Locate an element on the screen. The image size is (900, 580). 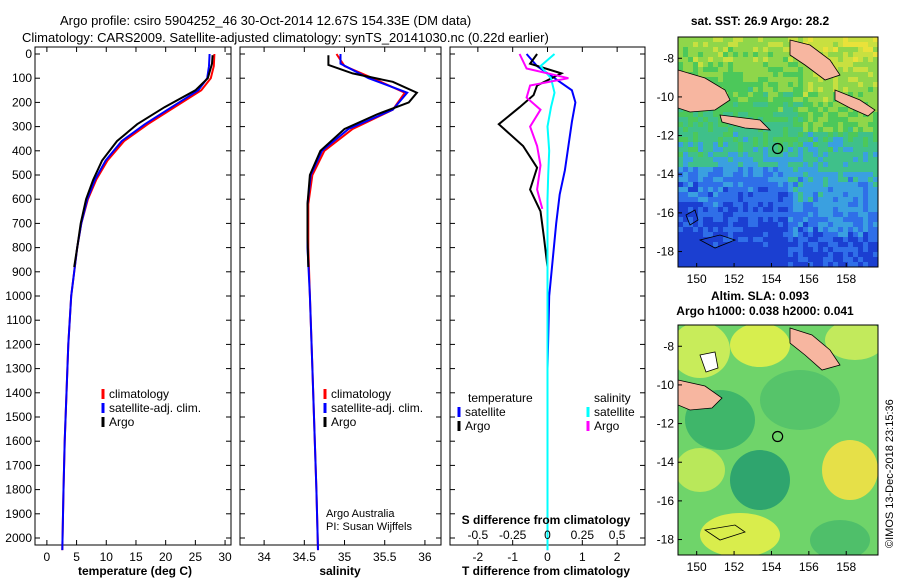
reef-outline is located at coordinates (717, 241).